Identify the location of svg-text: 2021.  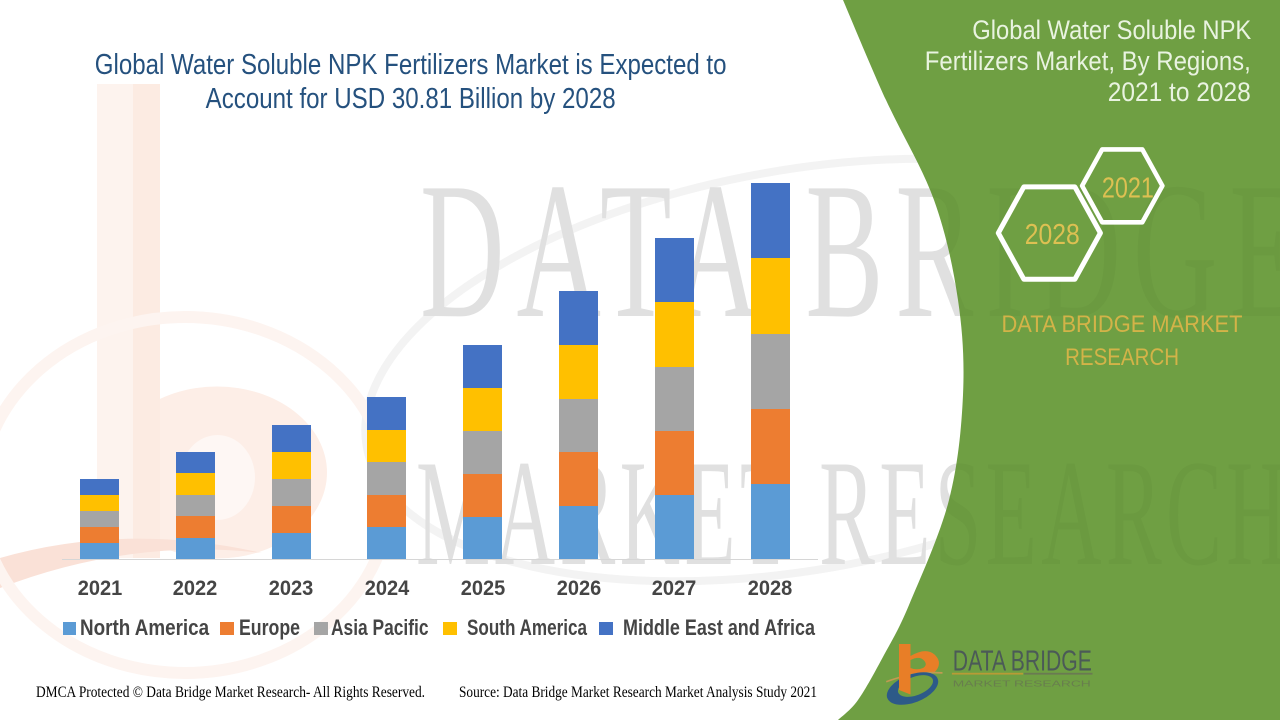
(1128, 188).